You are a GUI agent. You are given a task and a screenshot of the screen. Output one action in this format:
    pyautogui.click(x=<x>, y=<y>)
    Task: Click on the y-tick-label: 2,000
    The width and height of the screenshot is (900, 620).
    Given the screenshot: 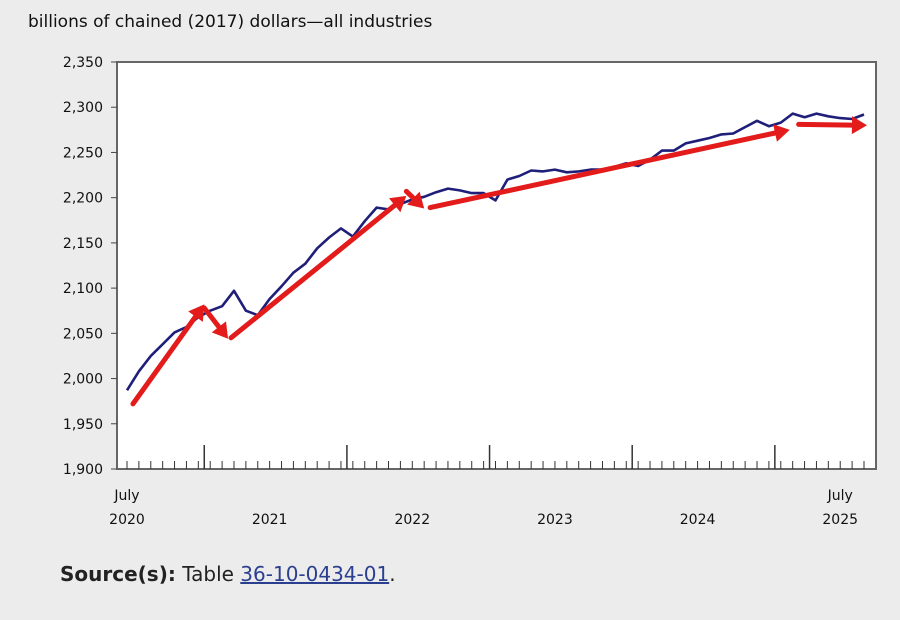 What is the action you would take?
    pyautogui.click(x=83, y=380)
    